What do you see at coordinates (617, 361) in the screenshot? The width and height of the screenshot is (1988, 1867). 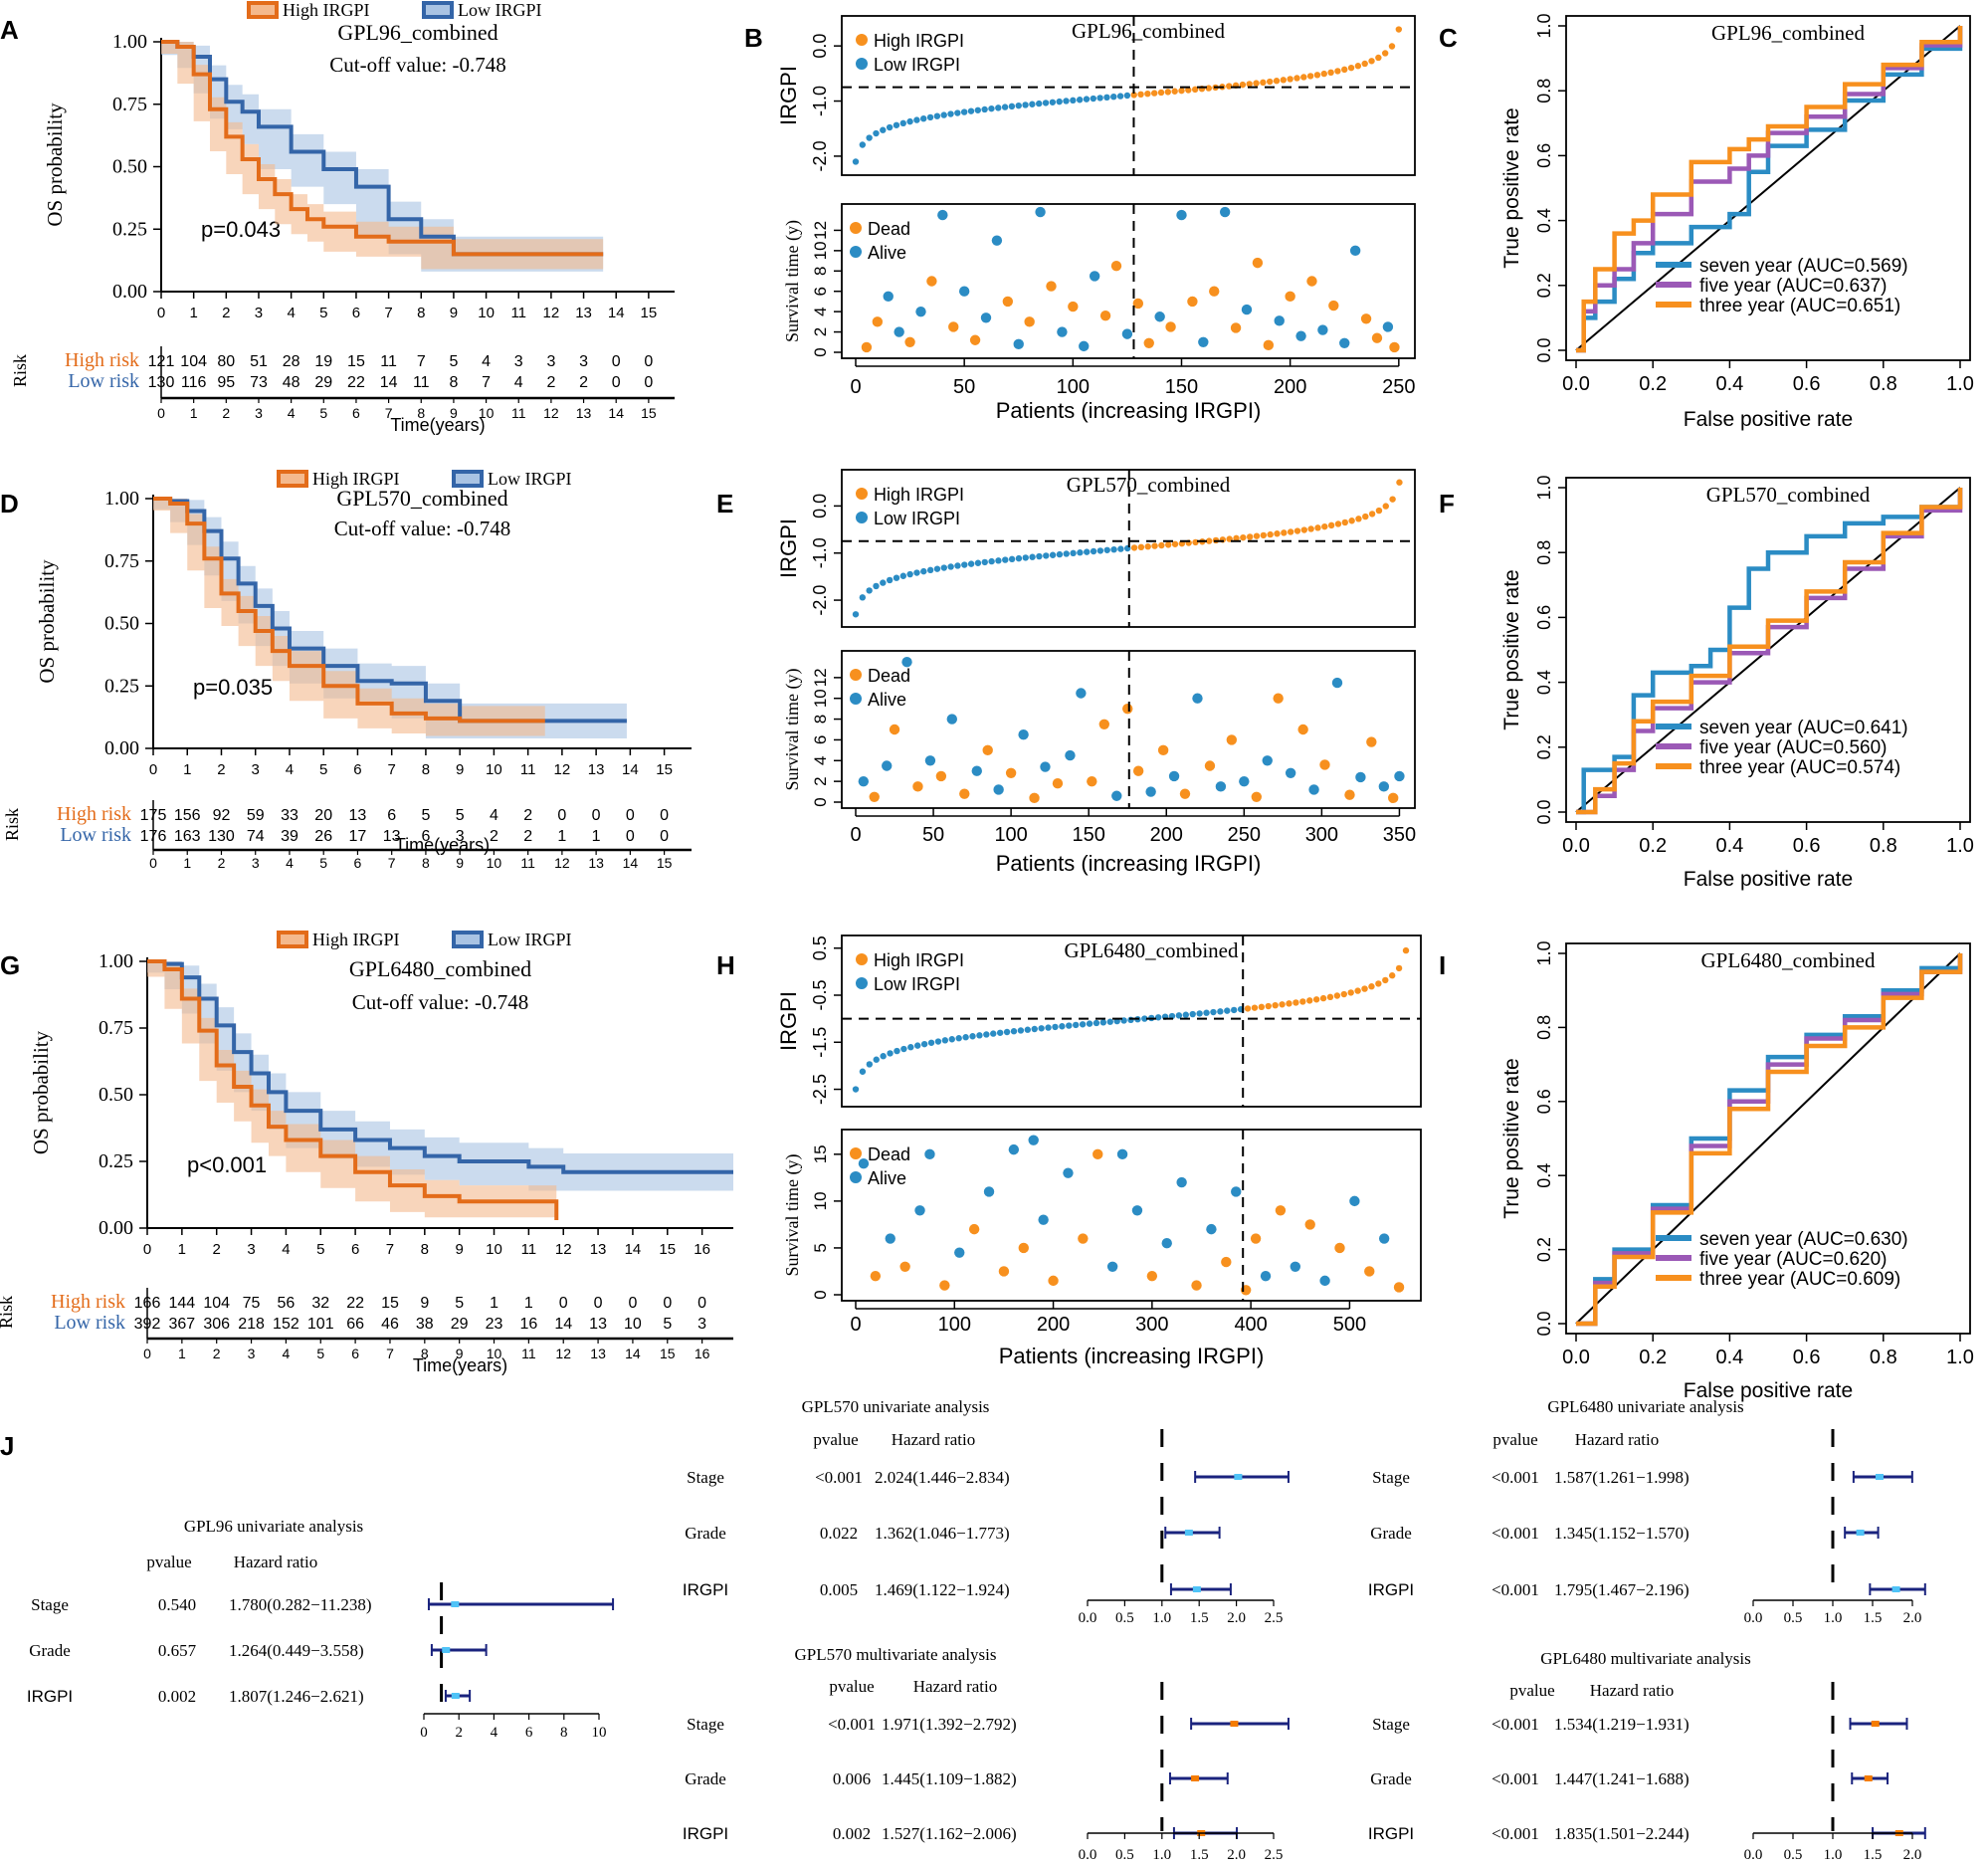 I see `risk-count-high: 0` at bounding box center [617, 361].